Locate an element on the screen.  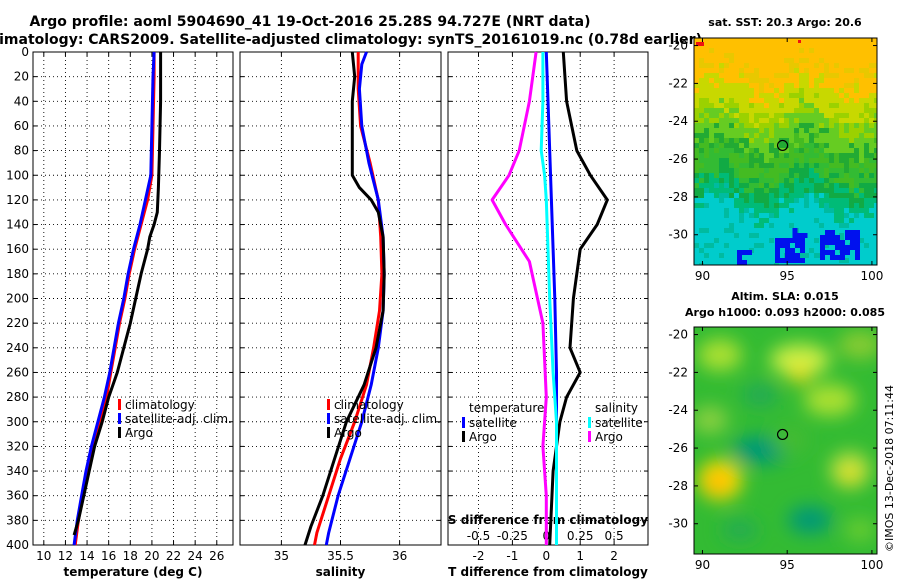
y-tick-label: 160 is located at coordinates (17, 249).